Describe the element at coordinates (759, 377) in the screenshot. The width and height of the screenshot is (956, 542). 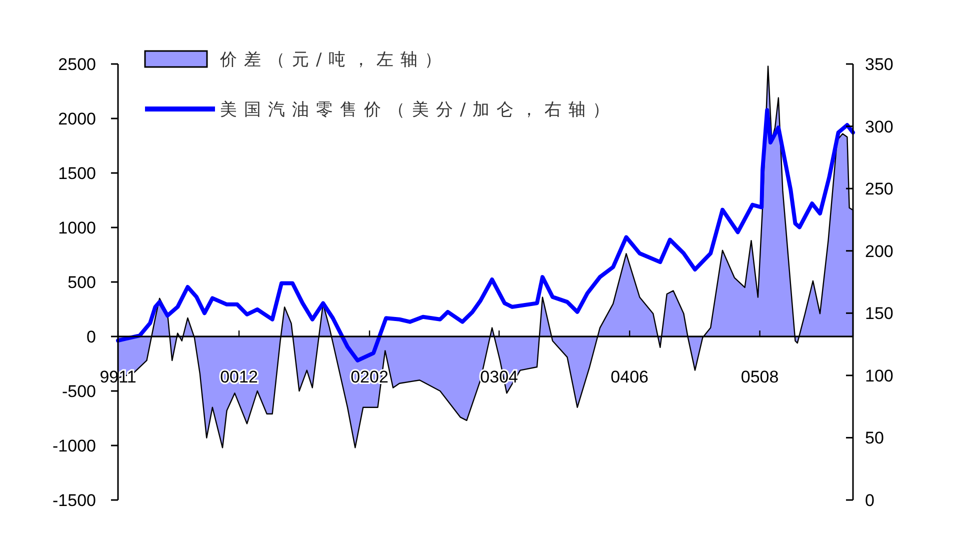
I see `x-tick-label: 0508` at that location.